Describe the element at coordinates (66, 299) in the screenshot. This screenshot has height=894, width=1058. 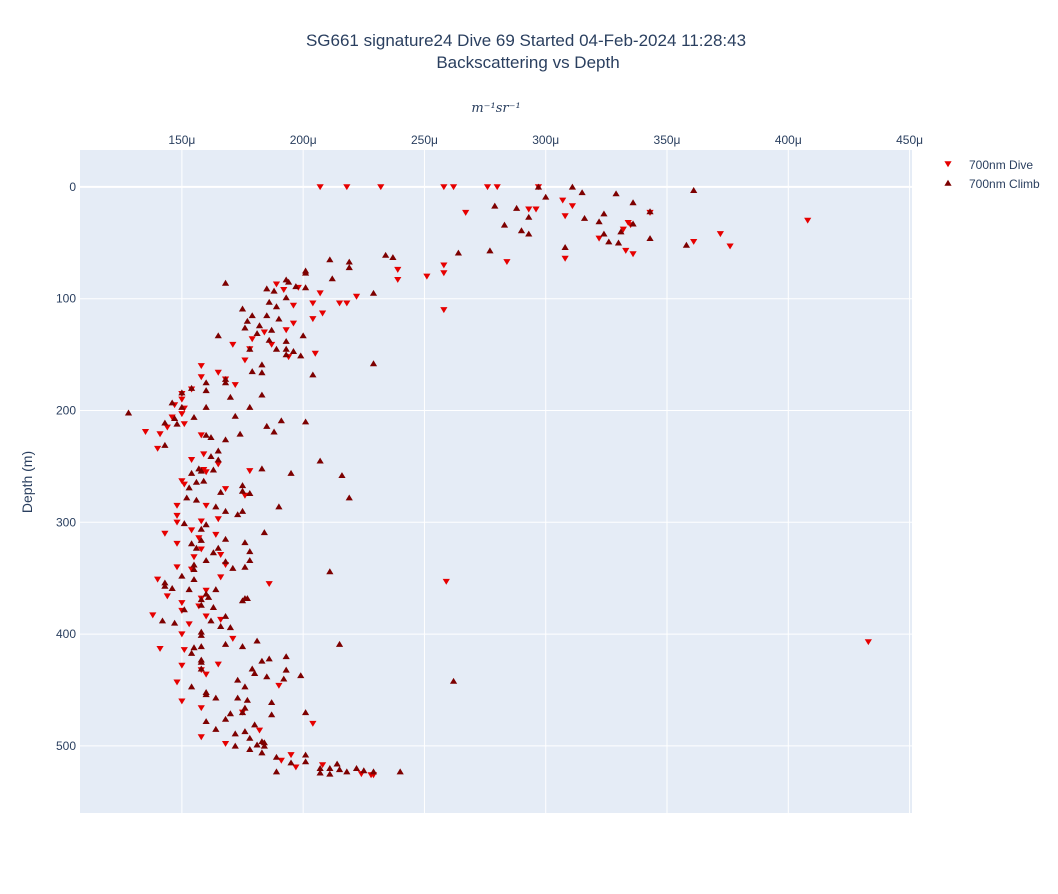
I see `y-tick-label: 100` at that location.